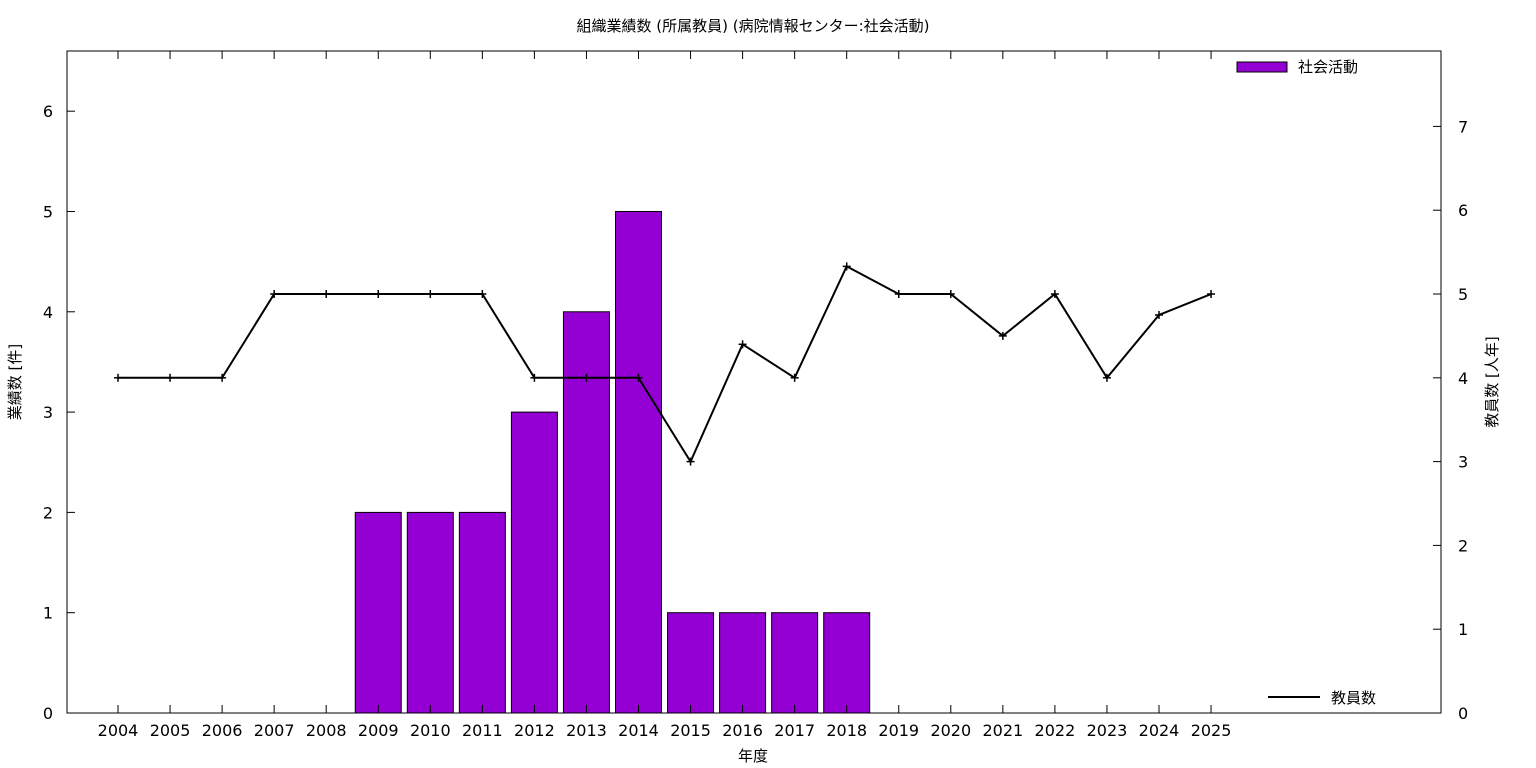 The image size is (1536, 768). What do you see at coordinates (586, 730) in the screenshot?
I see `x-tick-label: 2013` at bounding box center [586, 730].